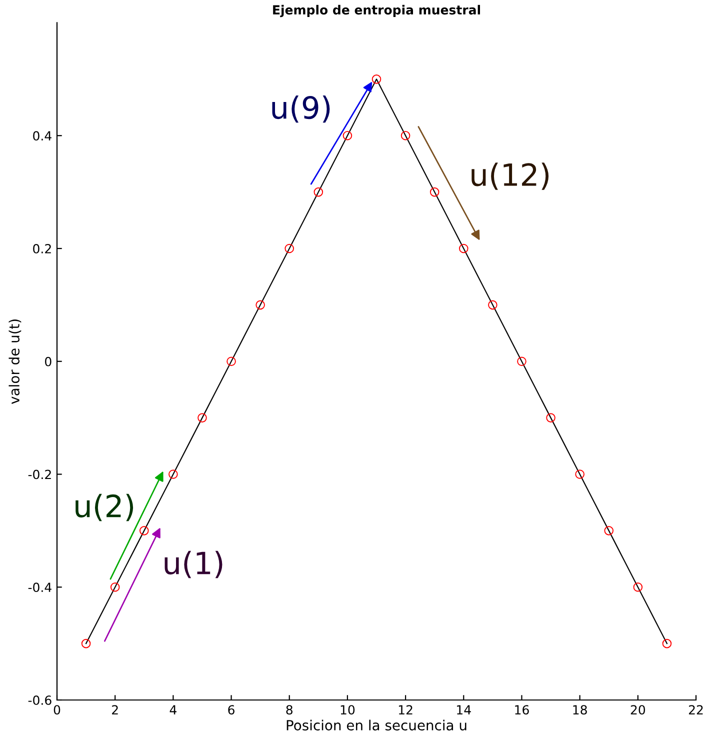 Image resolution: width=708 pixels, height=740 pixels. Describe the element at coordinates (405, 709) in the screenshot. I see `x-tick-label: 12` at that location.